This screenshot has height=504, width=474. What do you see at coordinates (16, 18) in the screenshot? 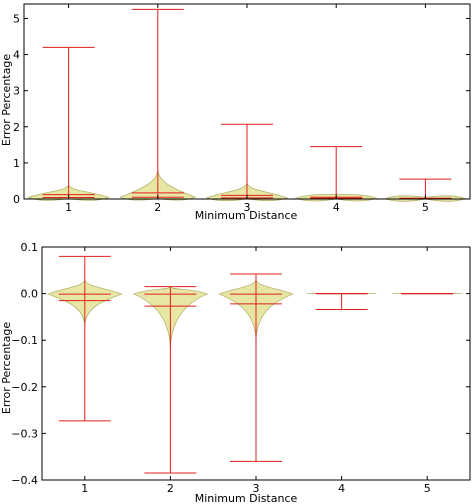
I see `y-tick-label-5: 5` at bounding box center [16, 18].